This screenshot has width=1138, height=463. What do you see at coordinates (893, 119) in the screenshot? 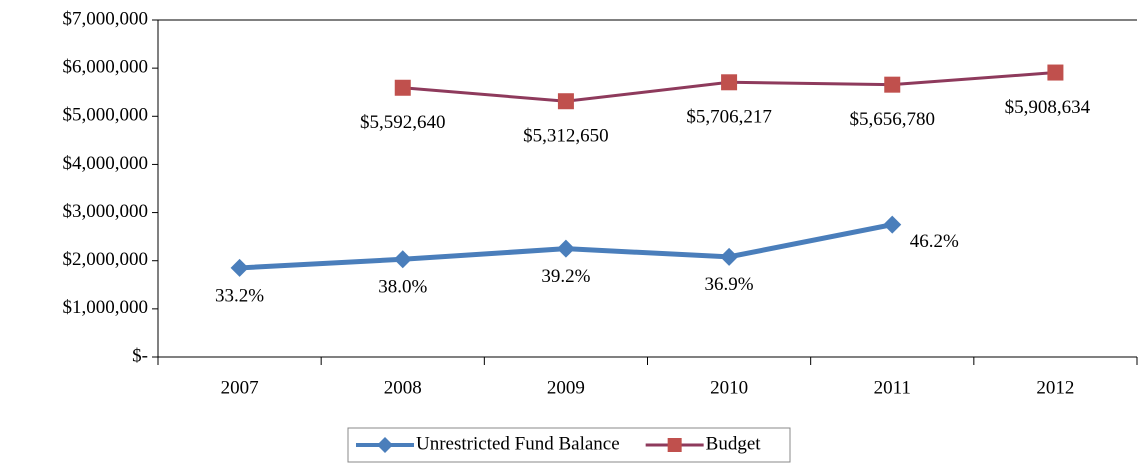
I see `data-label: $5,656,780` at bounding box center [893, 119].